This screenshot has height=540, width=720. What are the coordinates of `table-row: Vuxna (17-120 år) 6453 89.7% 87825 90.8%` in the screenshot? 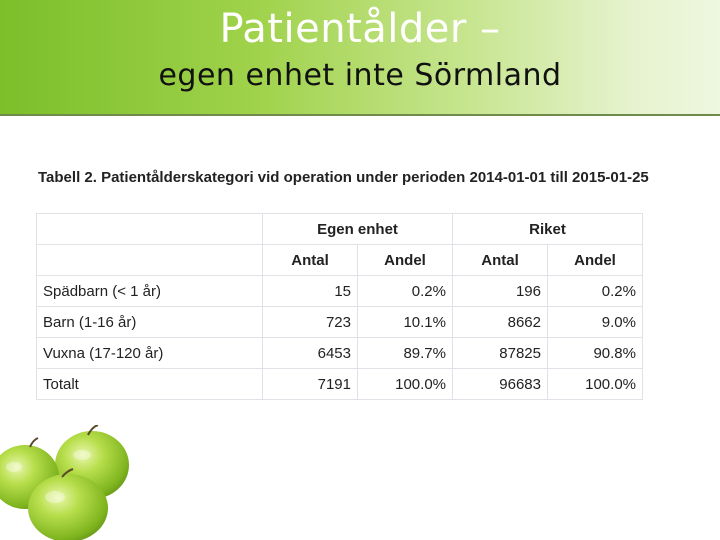 It's located at (339, 353).